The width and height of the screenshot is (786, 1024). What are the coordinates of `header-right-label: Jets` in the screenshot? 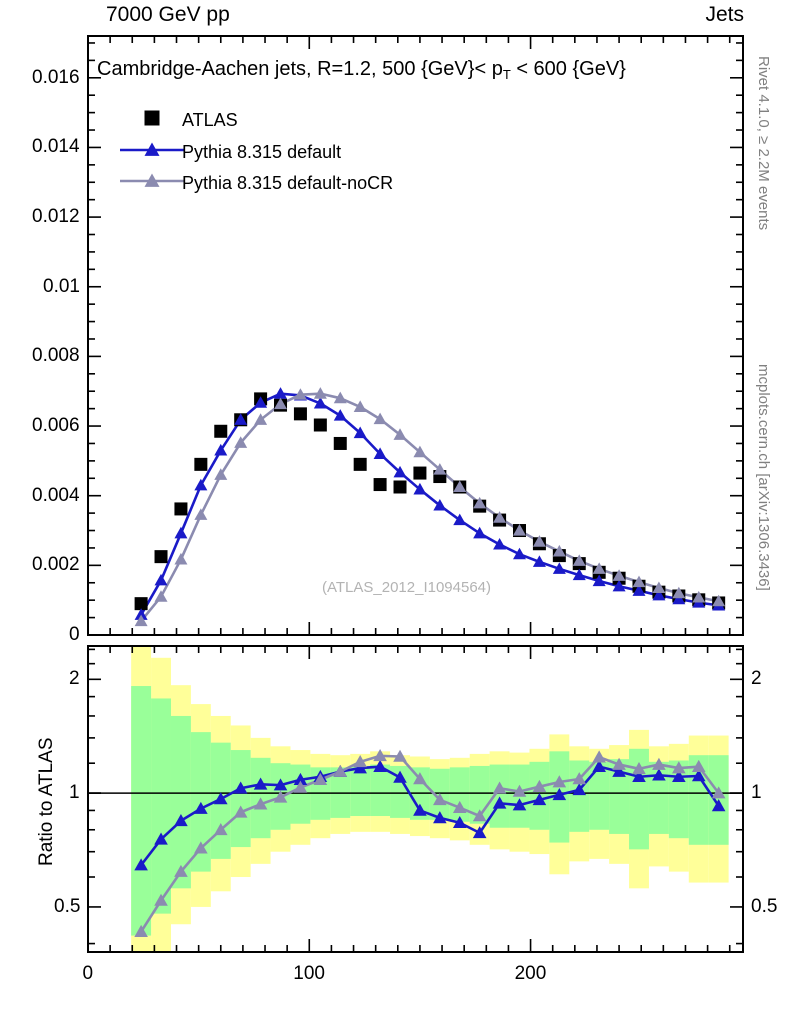 It's located at (724, 14).